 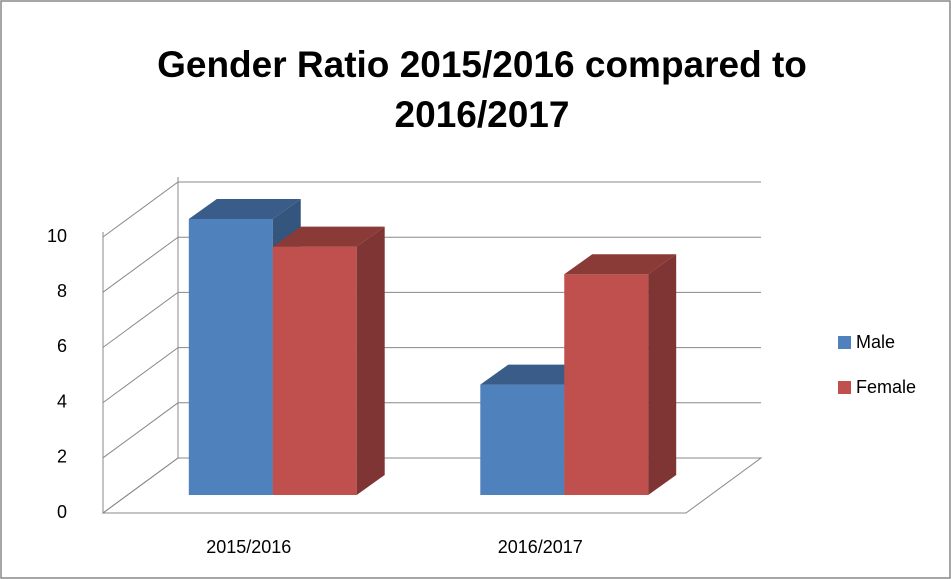 I want to click on x-tick-label: 2016/2017, so click(x=540, y=547).